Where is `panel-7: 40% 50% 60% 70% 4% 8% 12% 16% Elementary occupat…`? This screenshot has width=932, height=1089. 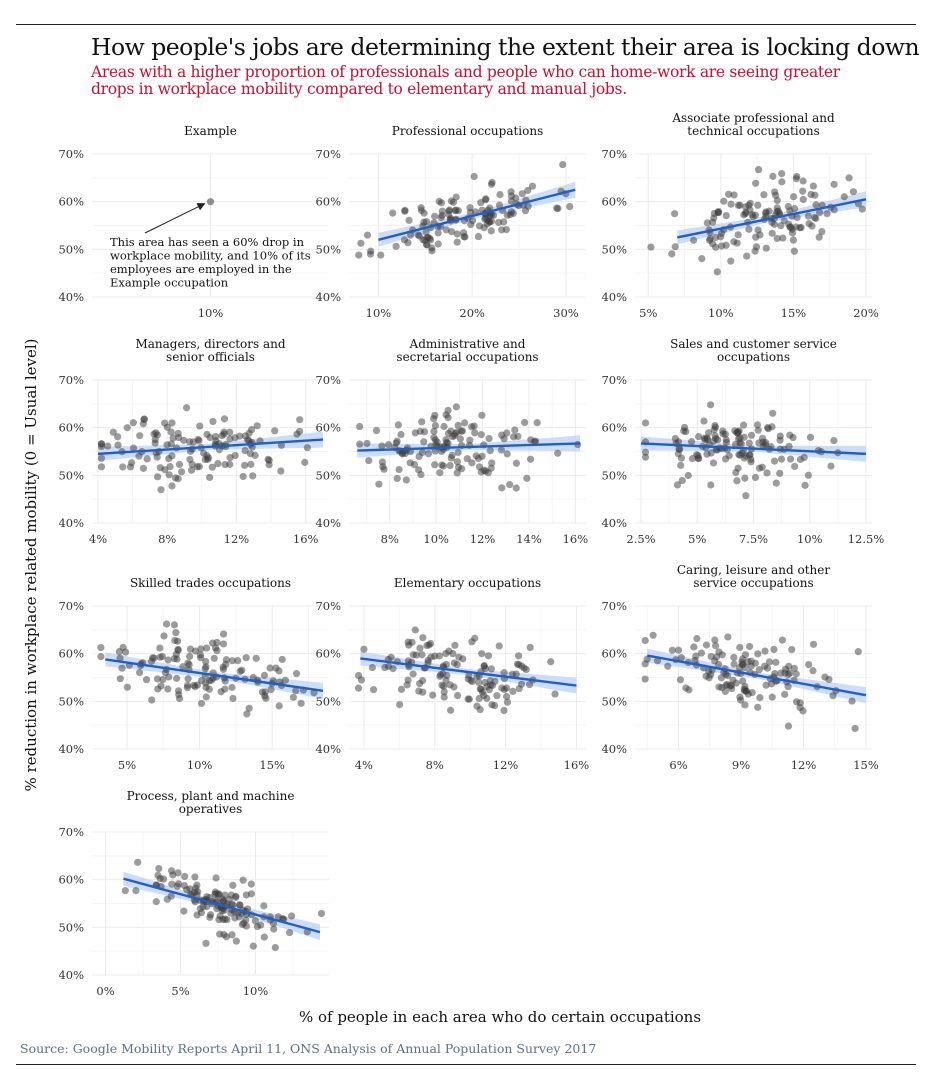 panel-7: 40% 50% 60% 70% 4% 8% 12% 16% Elementary occupat… is located at coordinates (452, 674).